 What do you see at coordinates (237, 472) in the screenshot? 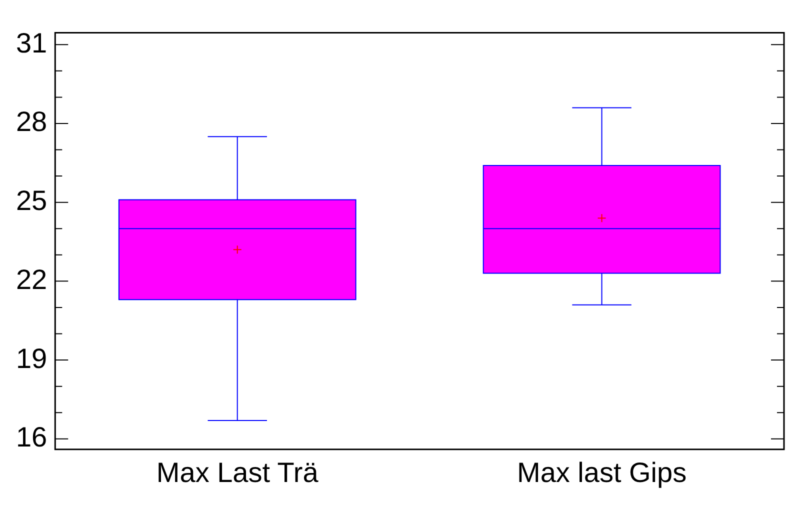
I see `x-tick-label: Max Last Trä` at bounding box center [237, 472].